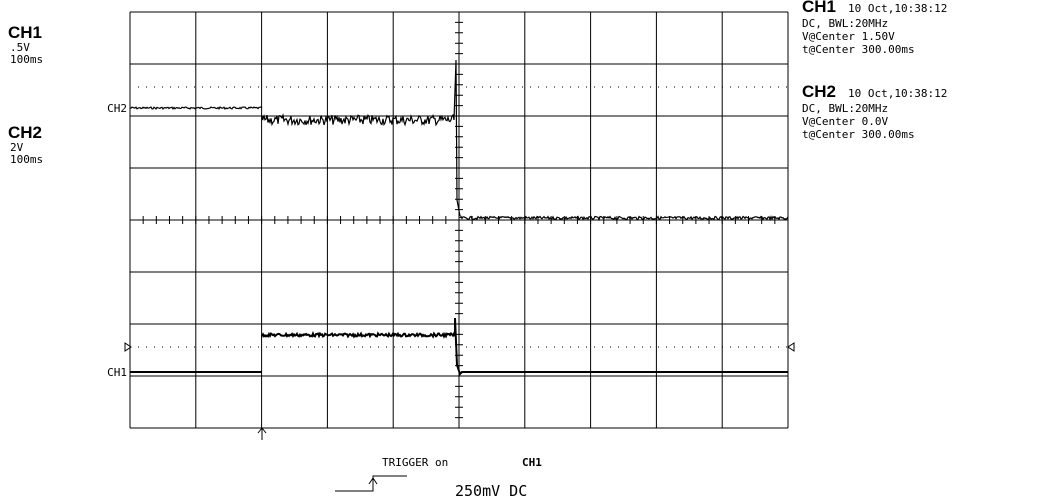 Image resolution: width=1055 pixels, height=503 pixels. Describe the element at coordinates (25, 32) in the screenshot. I see `ch1-label: CH1` at that location.